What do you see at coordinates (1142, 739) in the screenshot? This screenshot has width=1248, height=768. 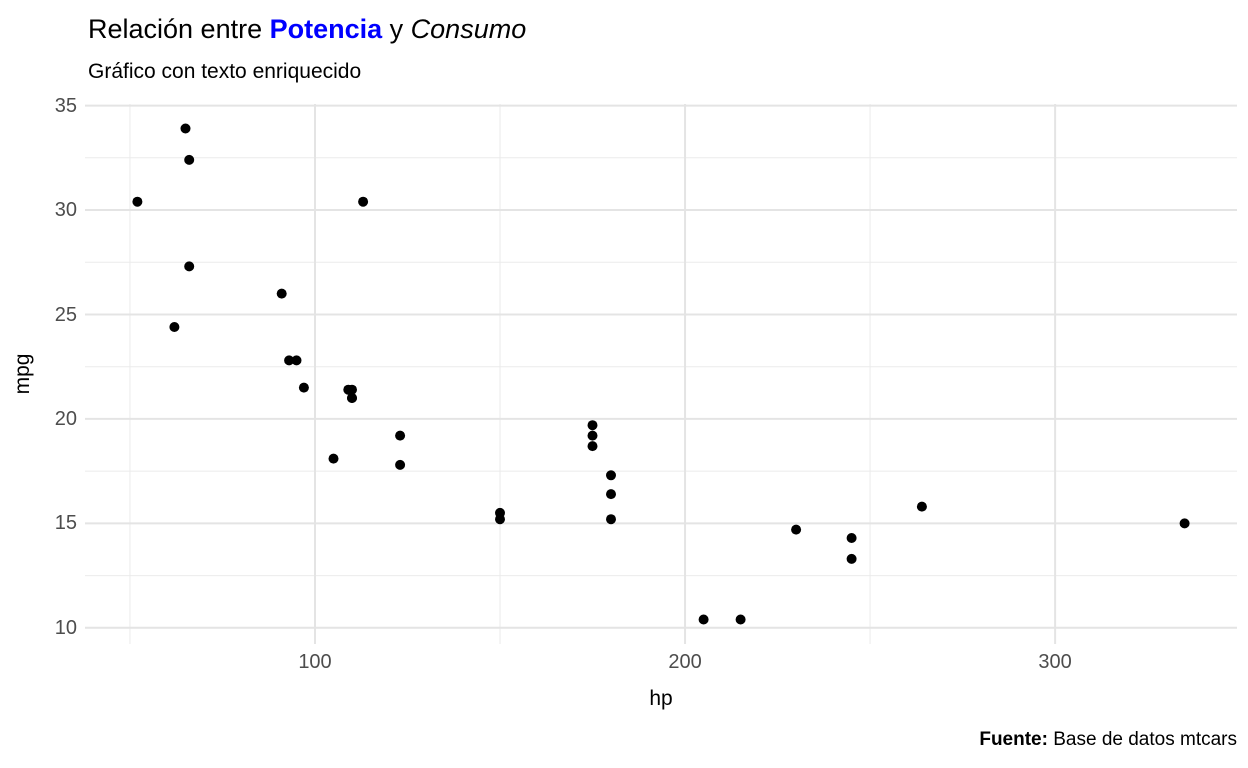 I see `caption-source-text: Base de datos mtcars` at bounding box center [1142, 739].